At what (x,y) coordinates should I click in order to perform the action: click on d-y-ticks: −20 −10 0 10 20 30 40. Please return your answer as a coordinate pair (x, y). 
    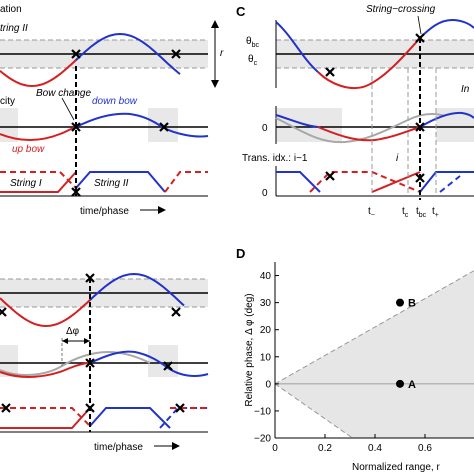
    Looking at the image, I should click on (266, 358).